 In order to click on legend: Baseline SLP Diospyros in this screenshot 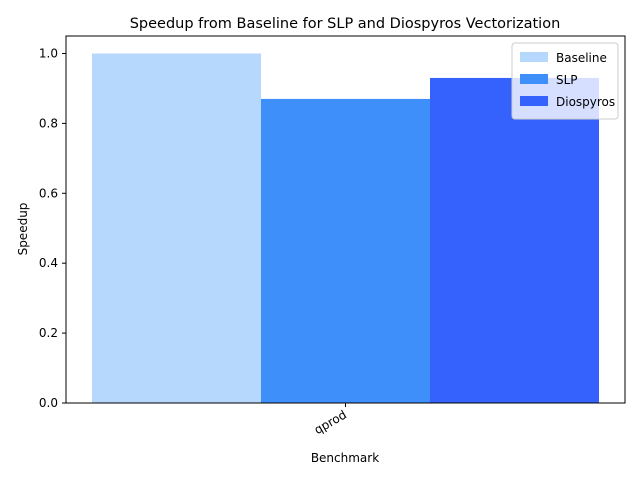, I will do `click(565, 81)`.